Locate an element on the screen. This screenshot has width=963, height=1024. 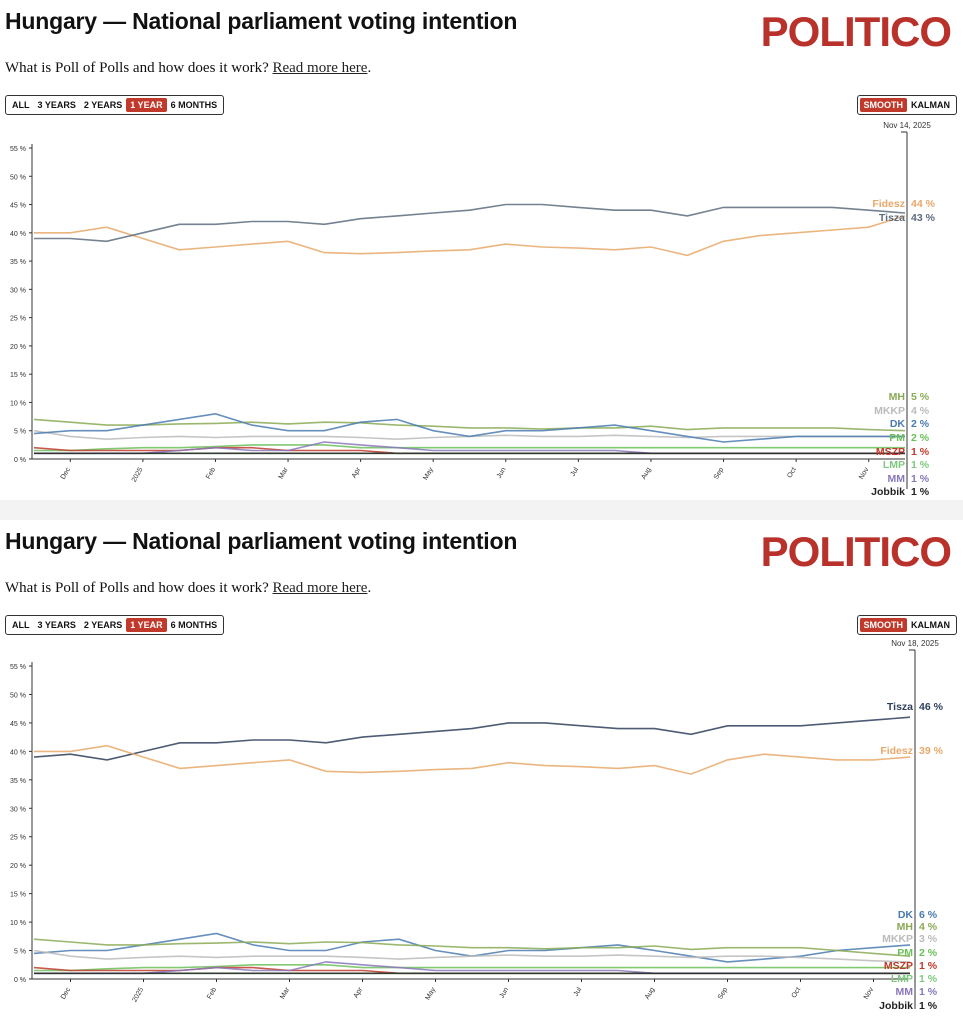
politico-logo: POLITICO is located at coordinates (856, 31).